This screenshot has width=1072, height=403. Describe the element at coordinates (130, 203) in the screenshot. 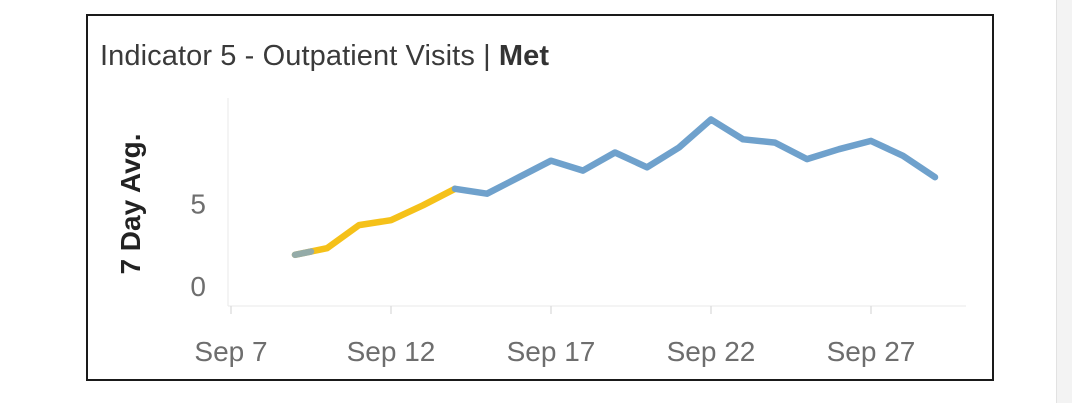

I see `y-axis-label: 7 Day Avg.` at that location.